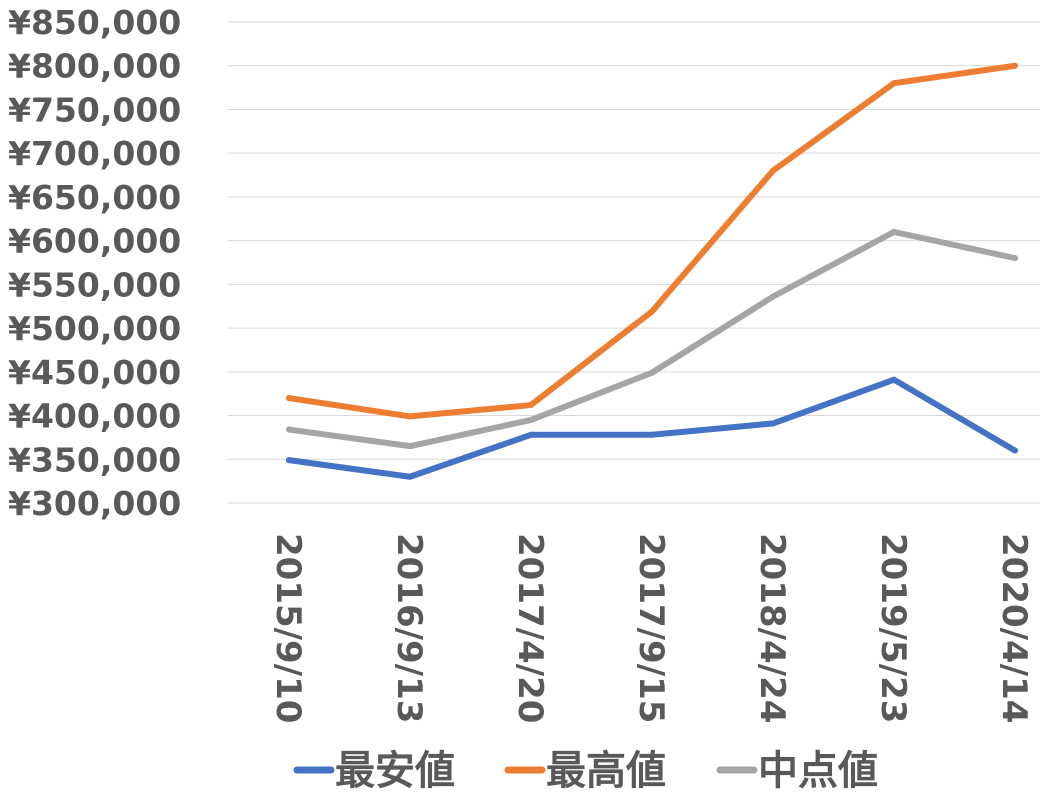 The image size is (1048, 795). Describe the element at coordinates (772, 628) in the screenshot. I see `x-tick-label: 2018/4/24` at that location.